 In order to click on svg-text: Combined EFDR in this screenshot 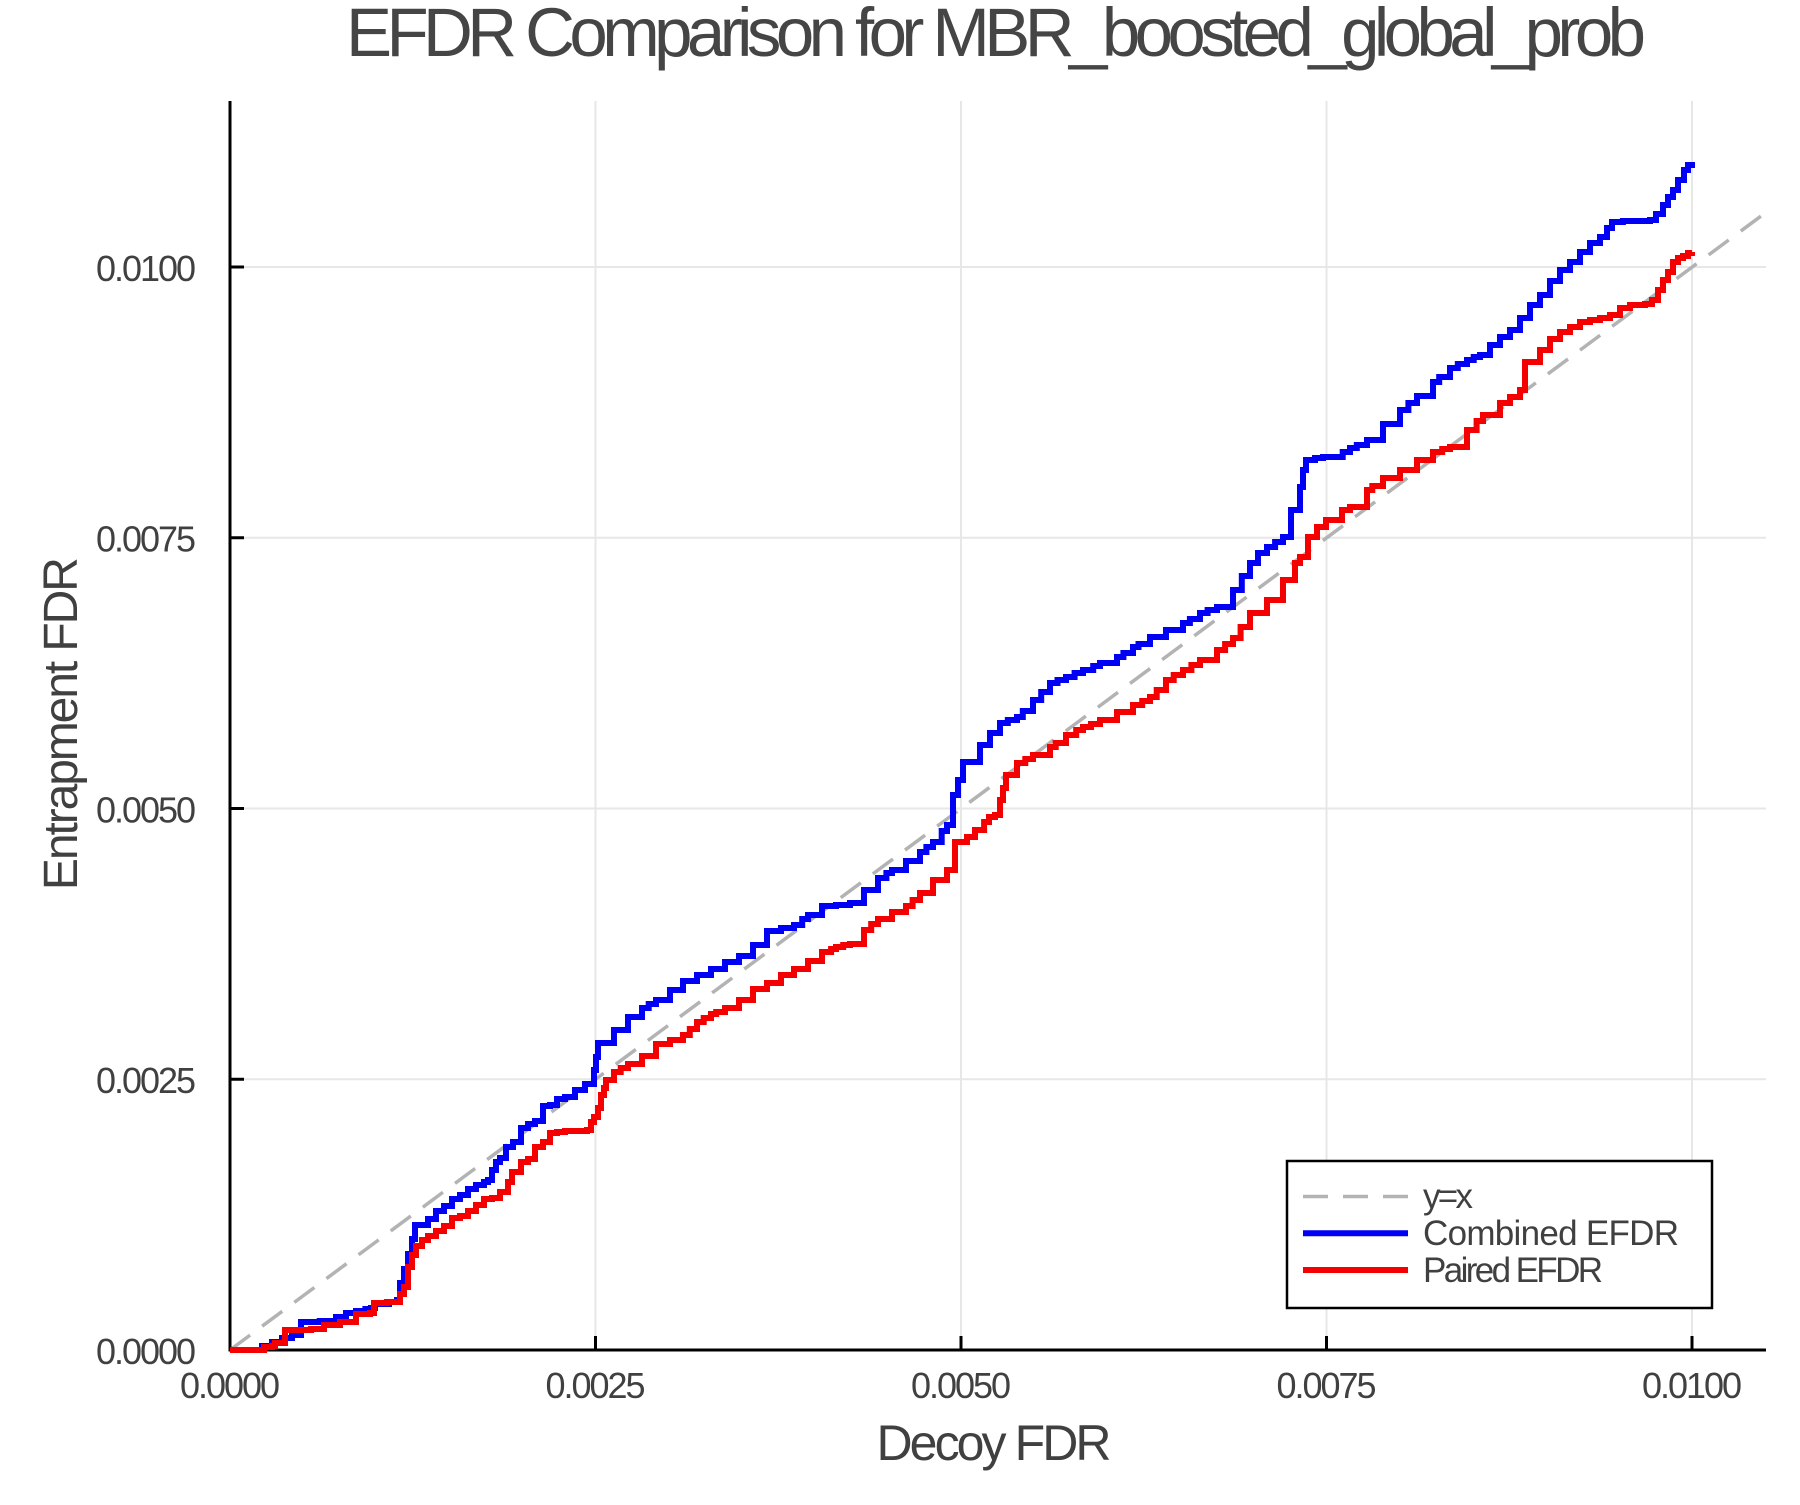, I will do `click(1551, 1233)`.